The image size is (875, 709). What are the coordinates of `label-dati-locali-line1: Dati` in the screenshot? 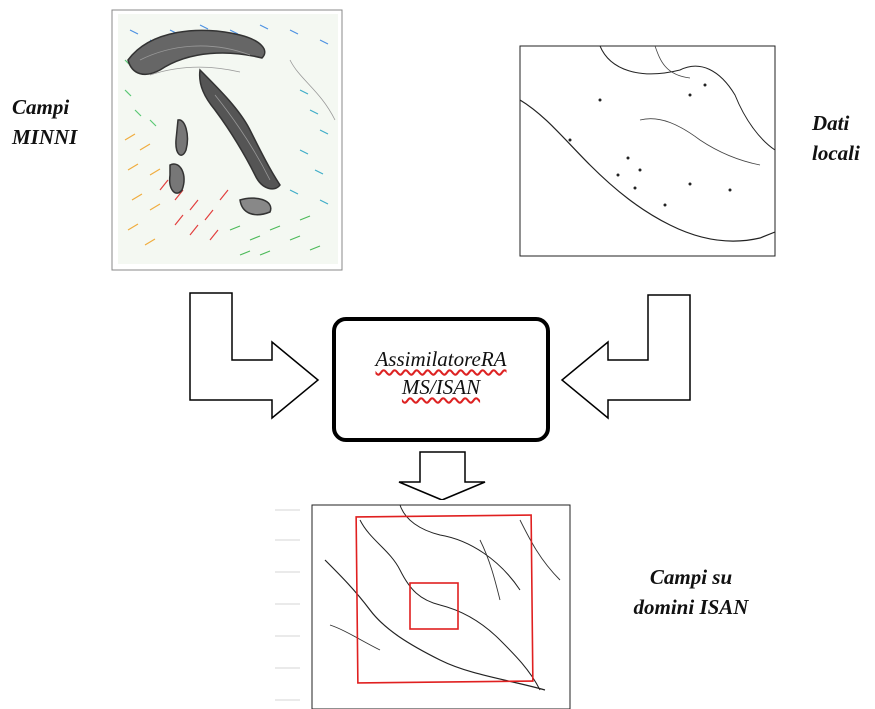 It's located at (831, 123).